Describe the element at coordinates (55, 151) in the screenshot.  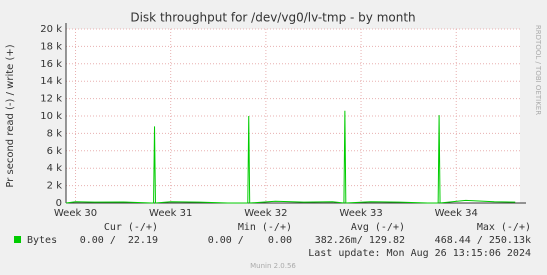
I see `y-tick-label: 6 k` at that location.